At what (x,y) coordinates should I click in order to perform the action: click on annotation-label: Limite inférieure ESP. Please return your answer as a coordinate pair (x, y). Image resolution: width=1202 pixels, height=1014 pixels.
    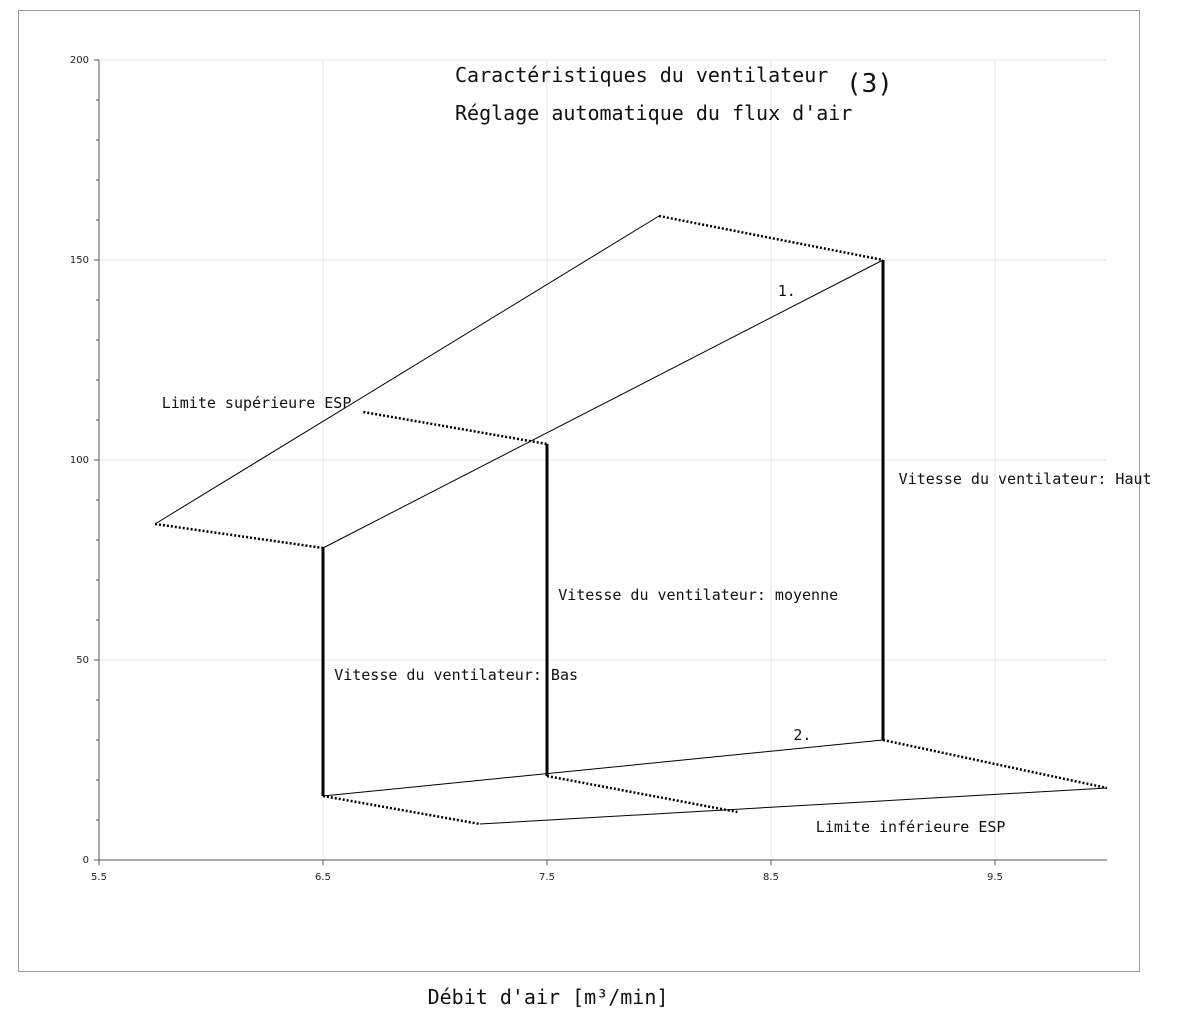
    Looking at the image, I should click on (911, 827).